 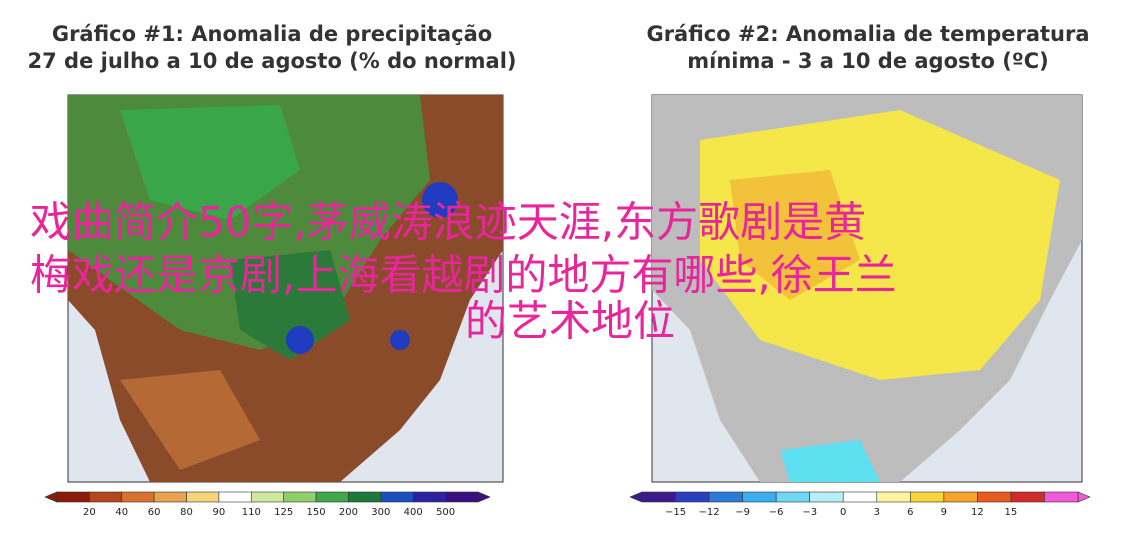 What do you see at coordinates (809, 512) in the screenshot?
I see `colorbar-label: −3` at bounding box center [809, 512].